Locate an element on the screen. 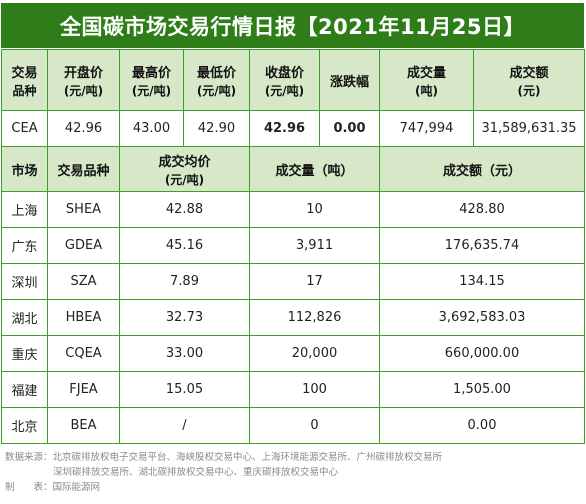 The height and width of the screenshot is (504, 586). volume-cell: 10 is located at coordinates (314, 209).